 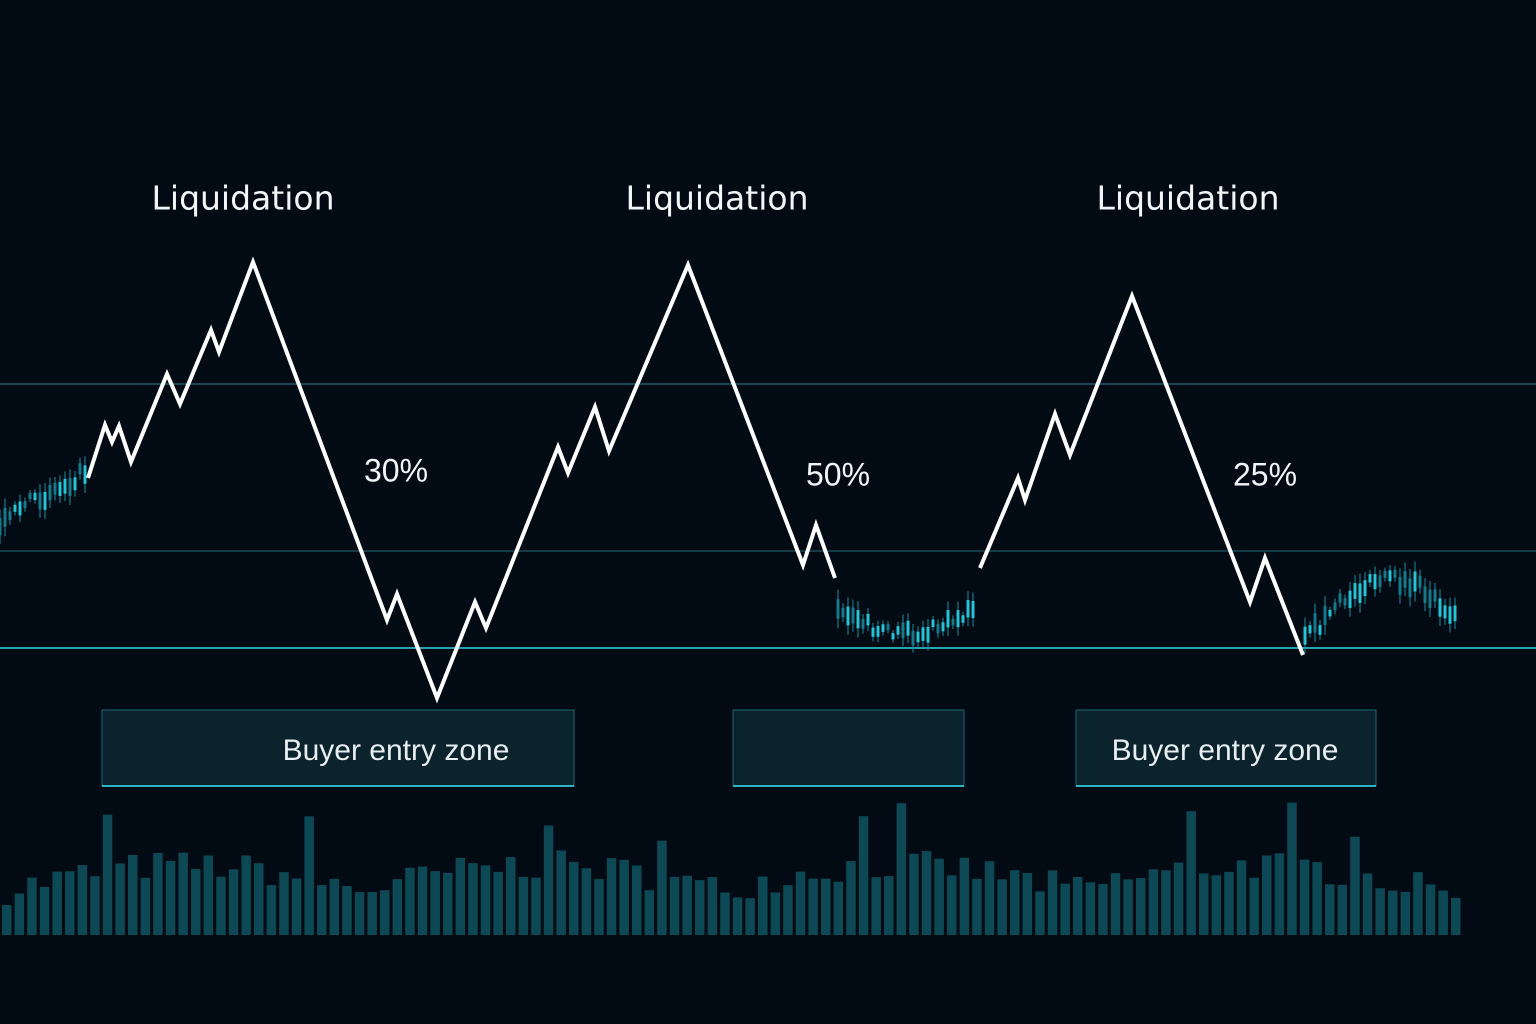 I want to click on drop-label: 25%, so click(x=1265, y=474).